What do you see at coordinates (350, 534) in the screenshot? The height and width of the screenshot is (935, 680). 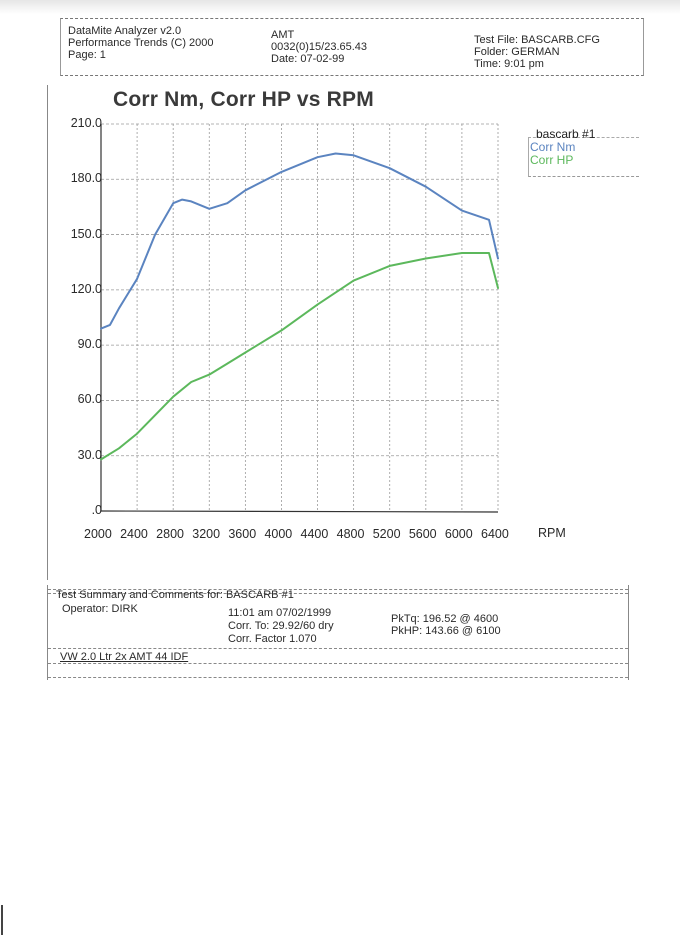 I see `x-tick-label: 4800` at bounding box center [350, 534].